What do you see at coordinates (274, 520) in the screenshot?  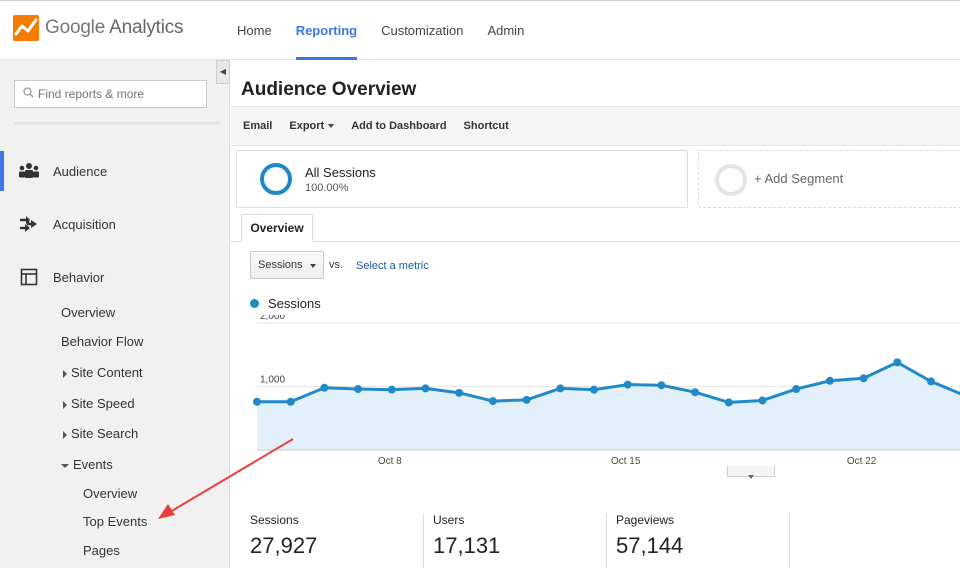 I see `stat-label: Sessions` at bounding box center [274, 520].